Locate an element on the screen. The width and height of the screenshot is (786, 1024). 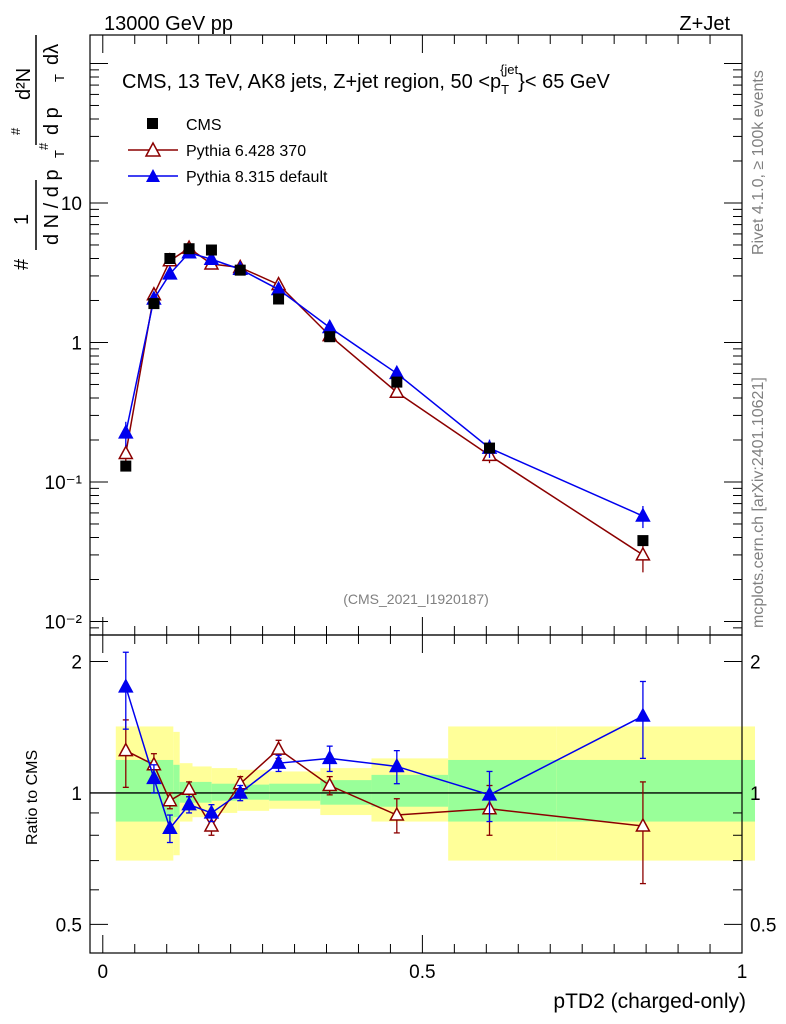
header-left: 13000 GeV pp is located at coordinates (168, 24).